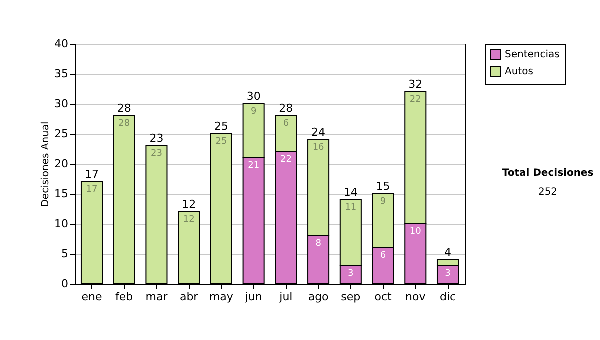  I want to click on total-label: 30, so click(253, 96).